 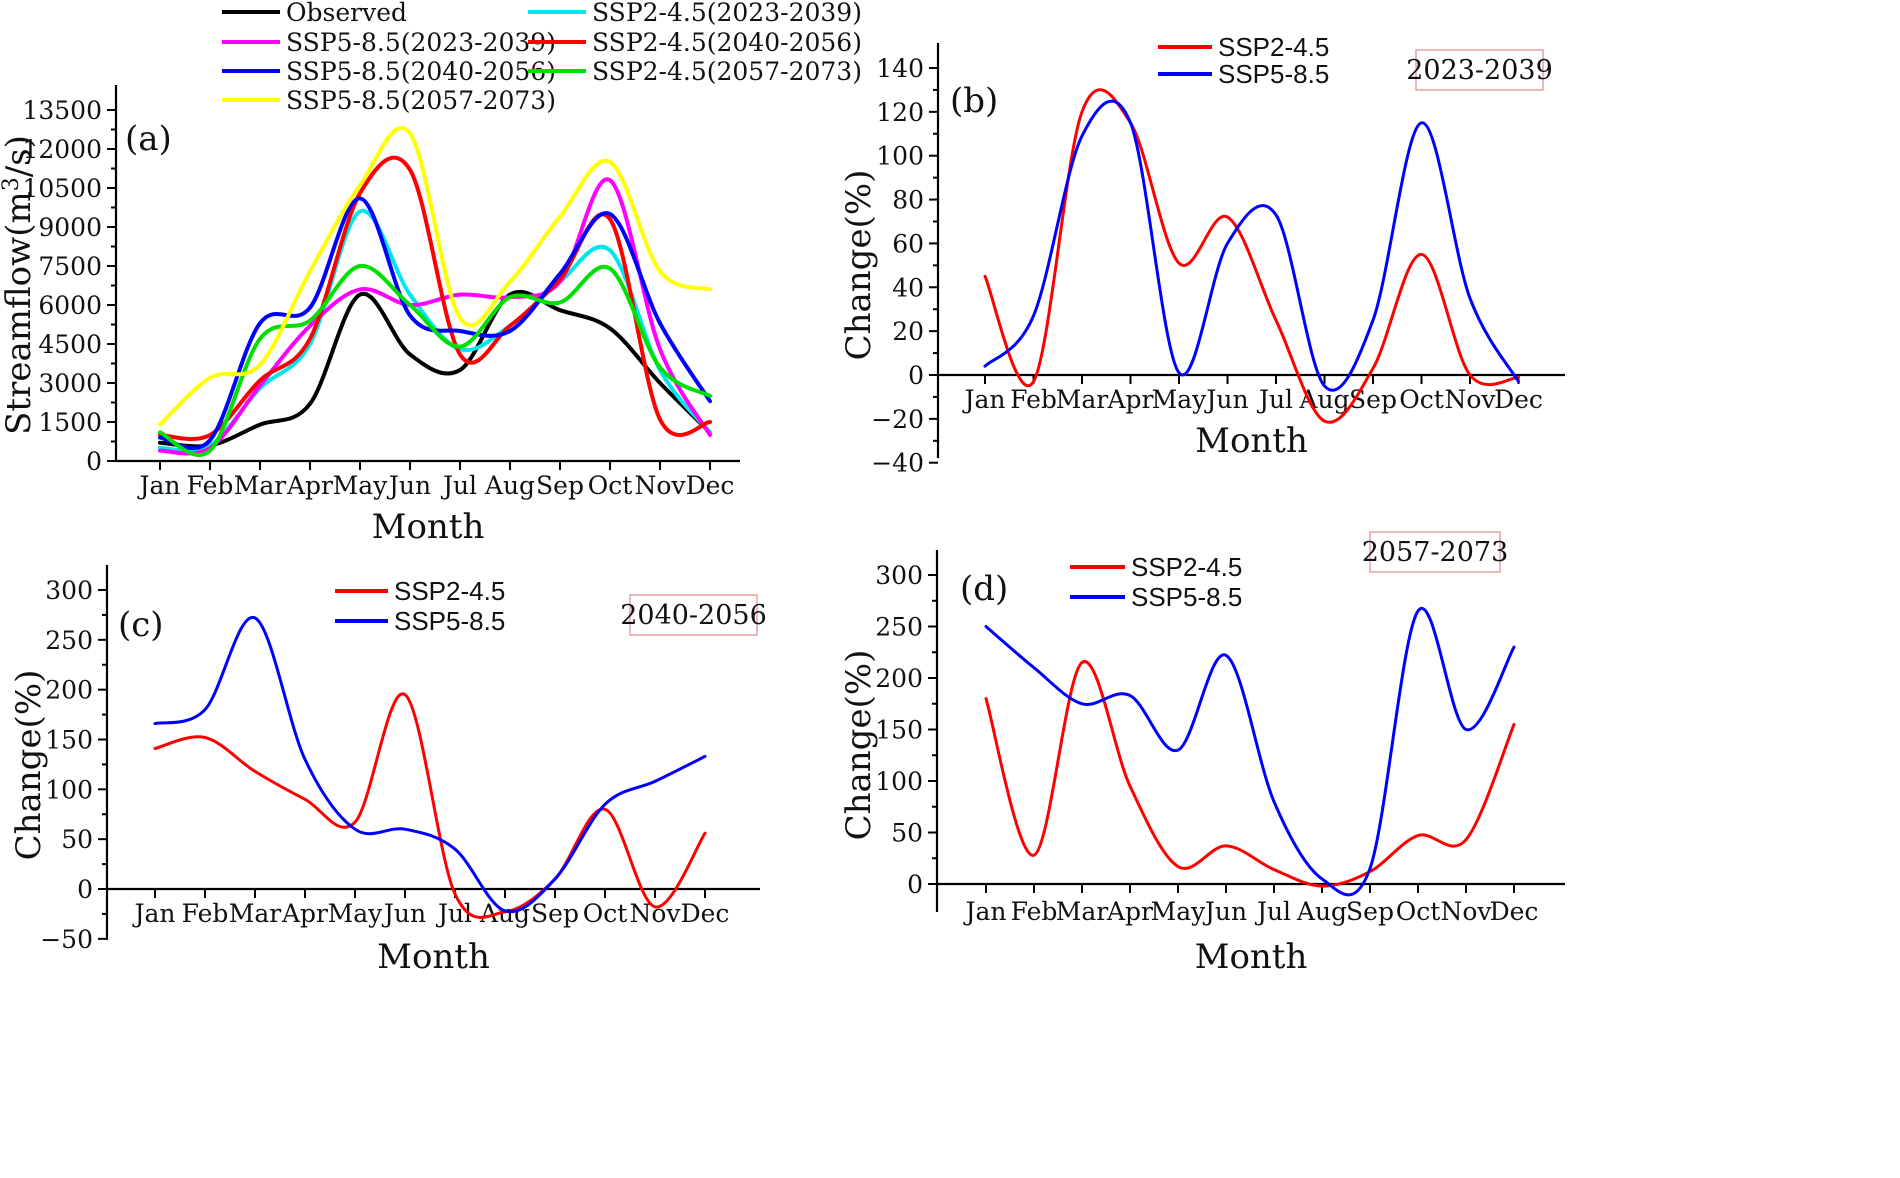 I want to click on panel-c-period-box, so click(x=693, y=615).